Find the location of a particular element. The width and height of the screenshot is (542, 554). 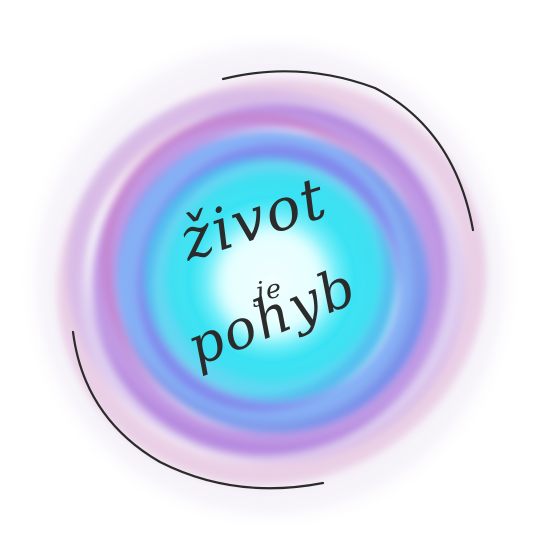

core-glow is located at coordinates (272, 282).